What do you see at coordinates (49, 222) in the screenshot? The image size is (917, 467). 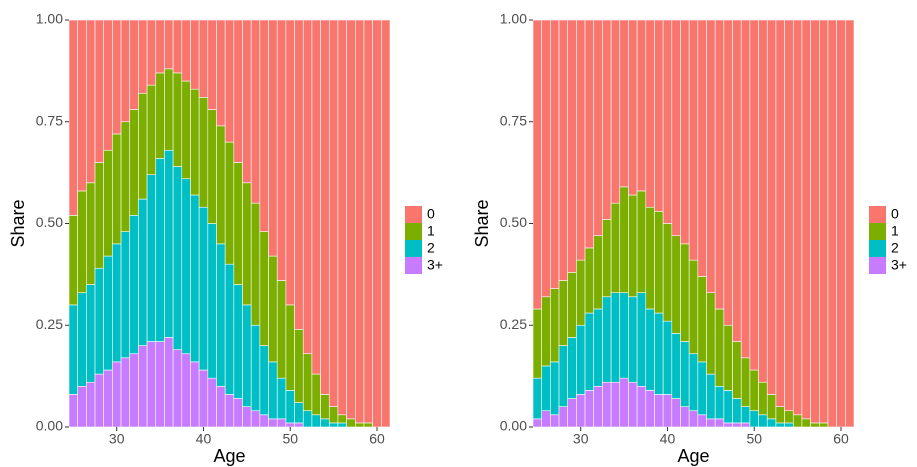 I see `y-tick-label: 0.50` at bounding box center [49, 222].